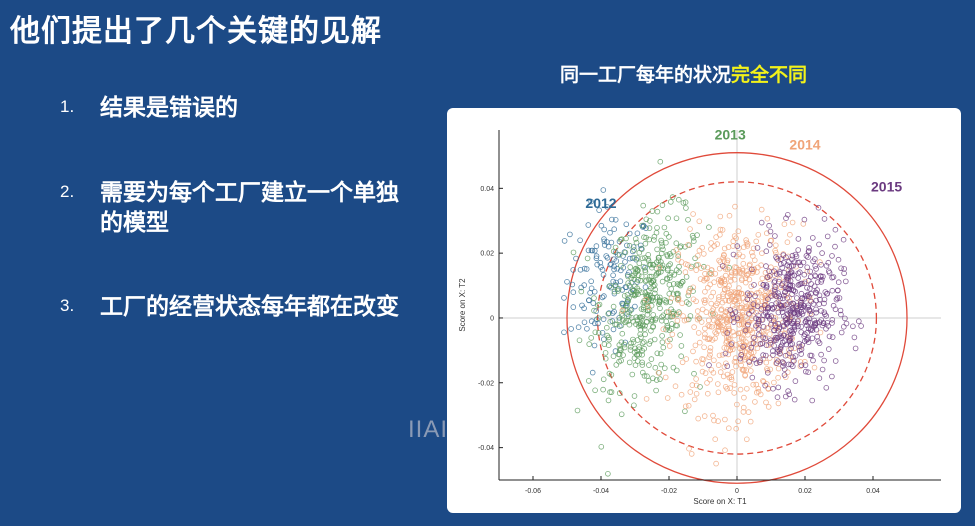 This screenshot has height=526, width=975. What do you see at coordinates (196, 31) in the screenshot?
I see `slide-title: 他们提出了几个关键的见解` at bounding box center [196, 31].